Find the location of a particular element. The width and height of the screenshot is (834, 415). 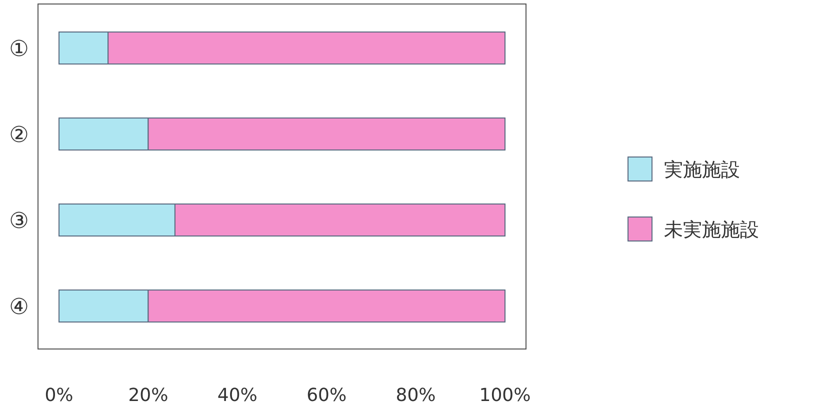

x-tick-label: 60% is located at coordinates (326, 395).